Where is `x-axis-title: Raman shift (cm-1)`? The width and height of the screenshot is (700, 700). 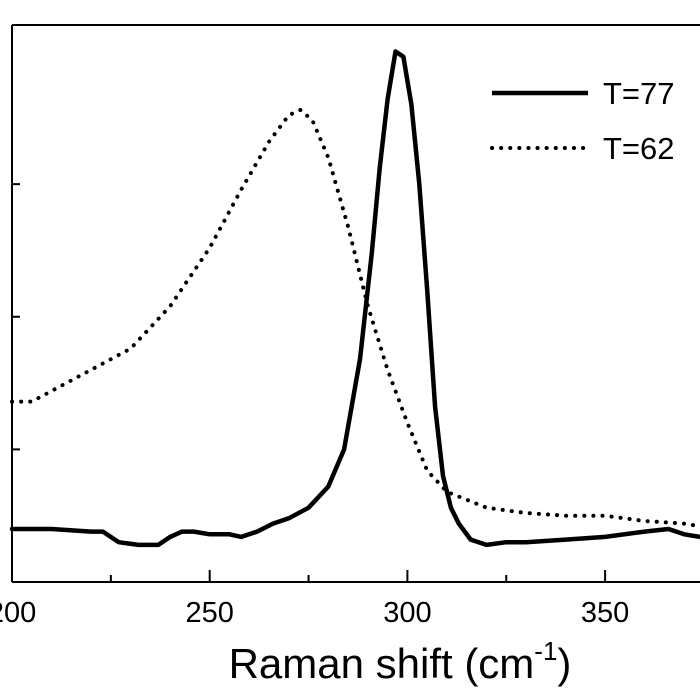
x-axis-title: Raman shift (cm-1) is located at coordinates (400, 661).